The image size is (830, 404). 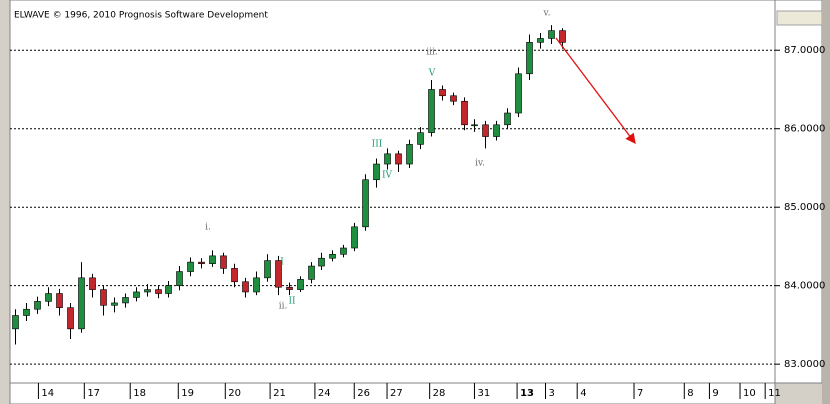 What do you see at coordinates (187, 393) in the screenshot?
I see `x-tick-label: 19` at bounding box center [187, 393].